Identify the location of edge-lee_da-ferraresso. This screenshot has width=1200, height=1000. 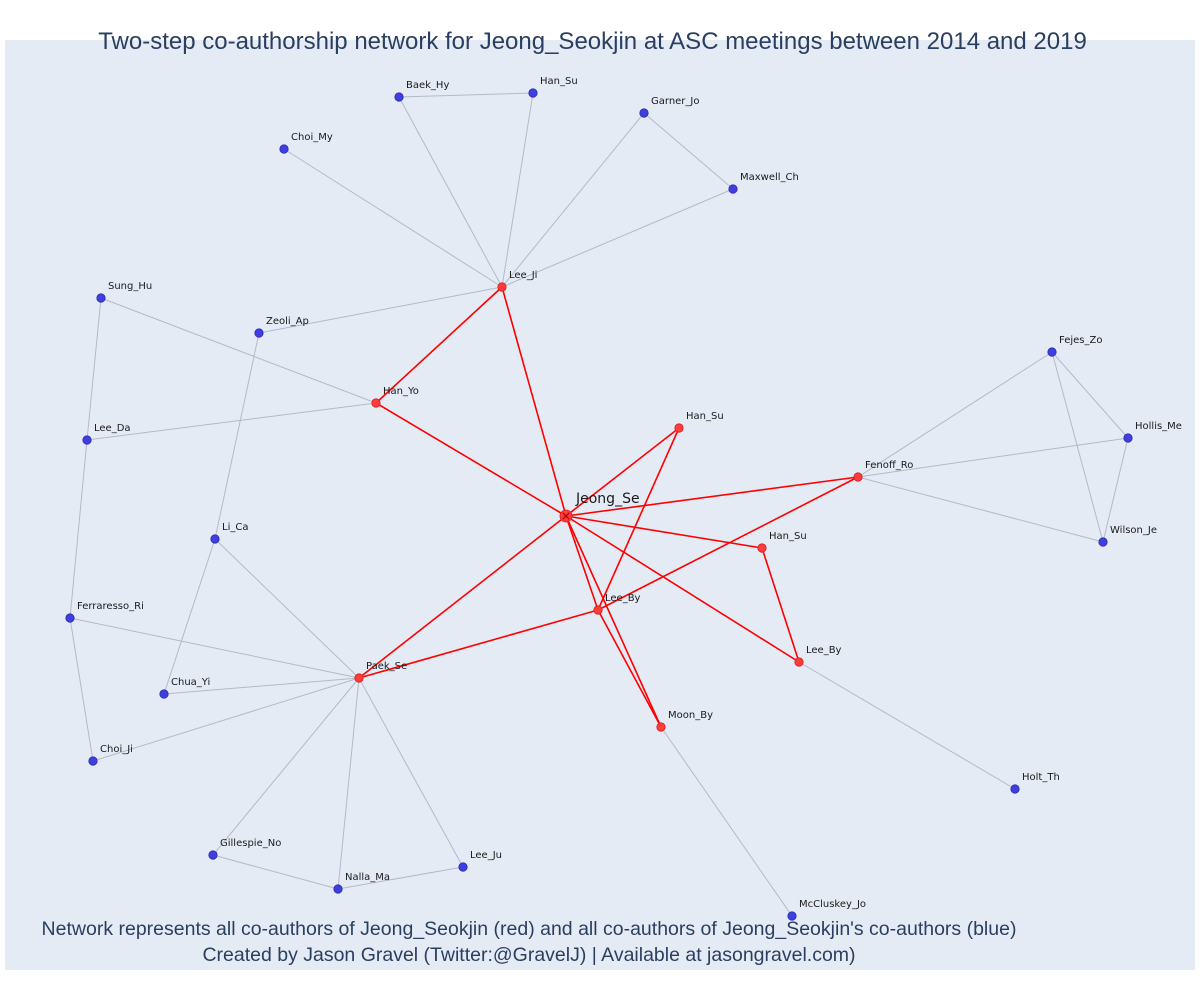
(78, 529).